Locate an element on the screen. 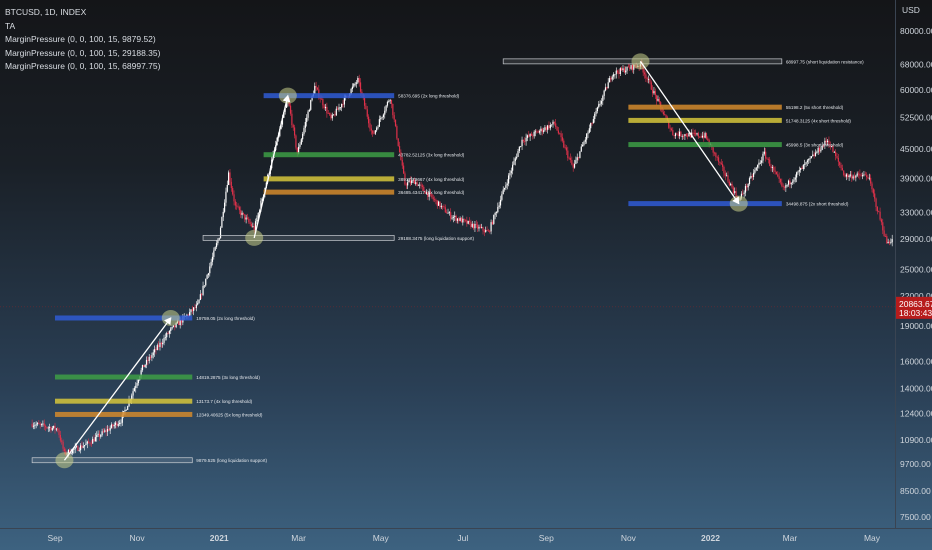 Image resolution: width=932 pixels, height=550 pixels. y-tick-label: 39000.00 is located at coordinates (916, 178).